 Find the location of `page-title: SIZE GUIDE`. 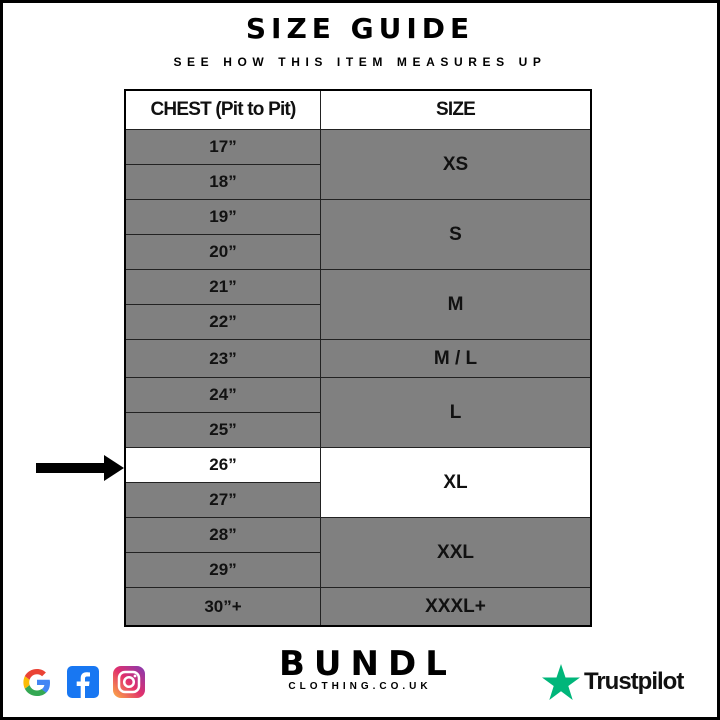

page-title: SIZE GUIDE is located at coordinates (360, 28).